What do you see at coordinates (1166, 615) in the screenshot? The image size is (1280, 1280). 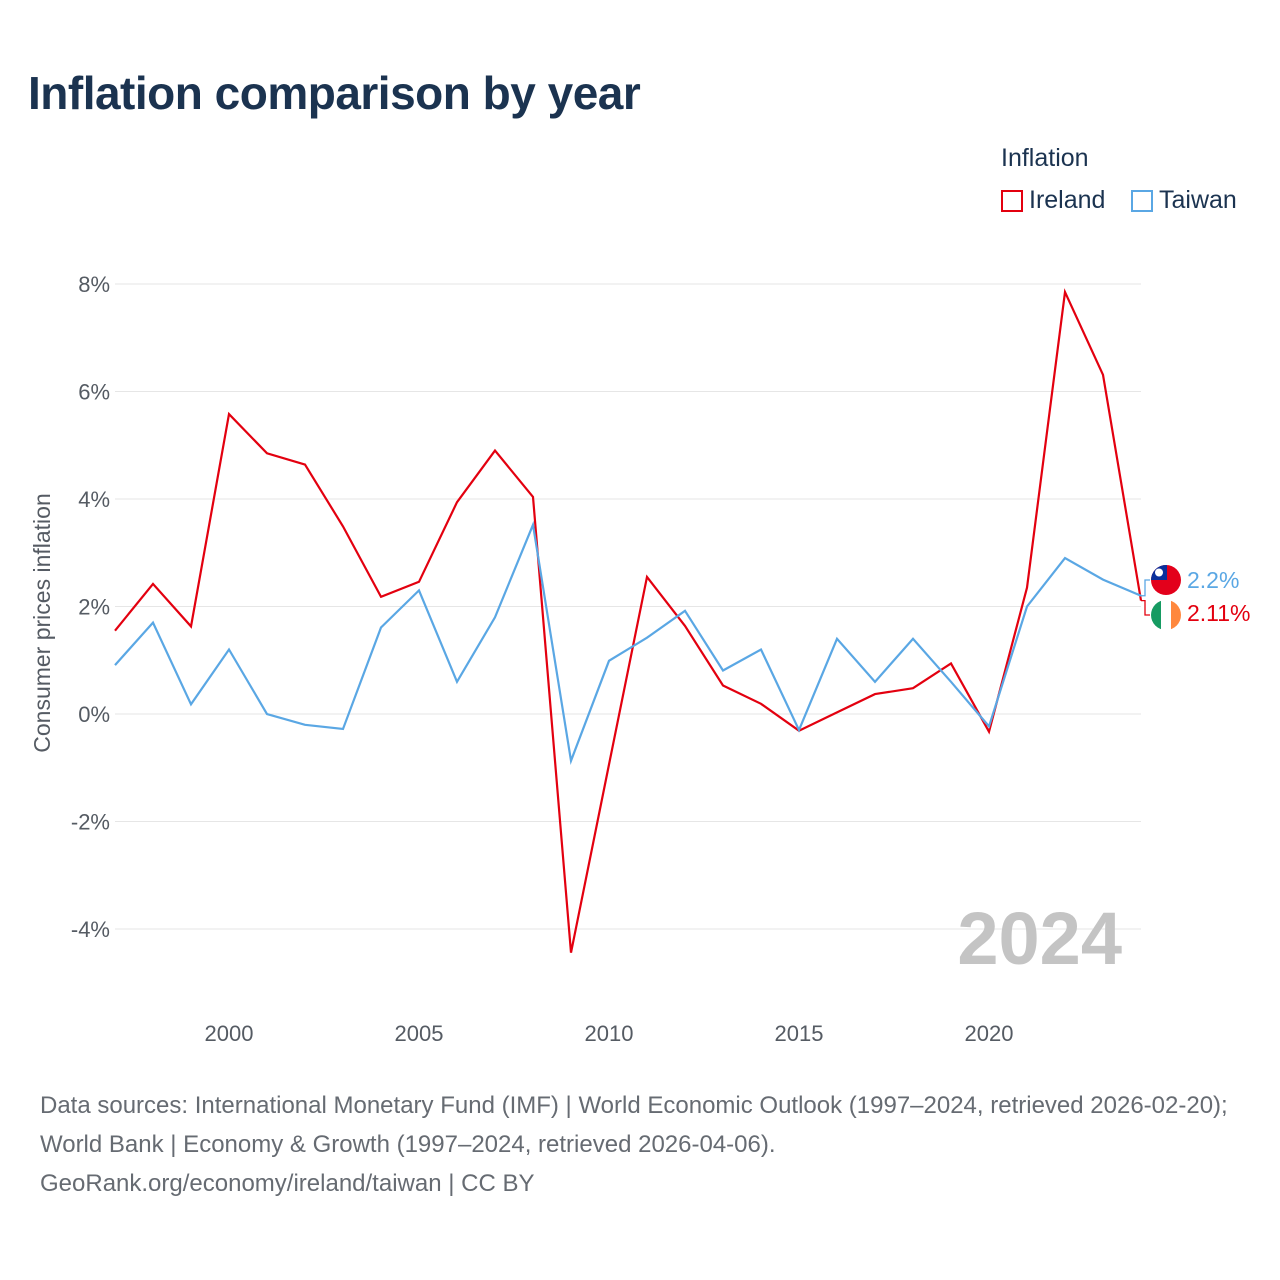 I see `ireland-flag-icon` at bounding box center [1166, 615].